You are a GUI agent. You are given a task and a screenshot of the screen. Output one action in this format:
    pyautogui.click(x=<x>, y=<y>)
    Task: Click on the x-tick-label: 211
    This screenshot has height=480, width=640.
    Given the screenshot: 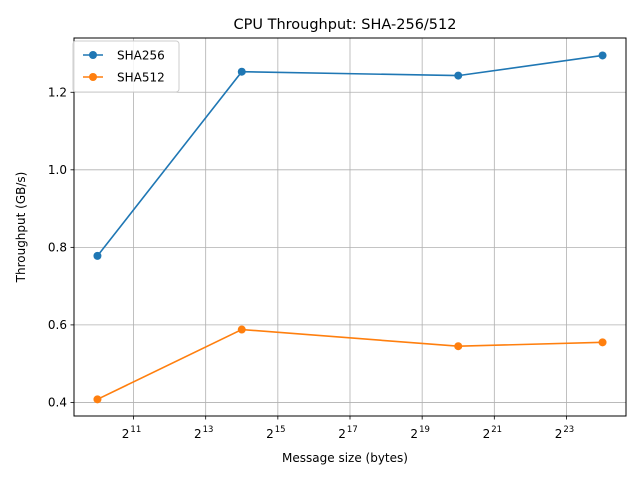 What is the action you would take?
    pyautogui.click(x=131, y=433)
    